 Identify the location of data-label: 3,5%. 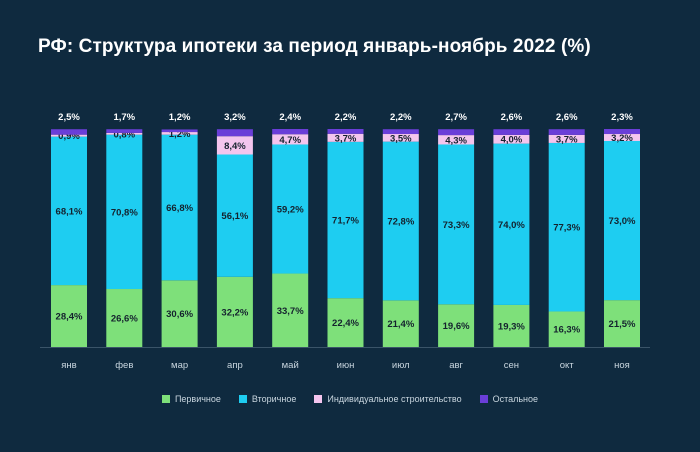
(401, 138).